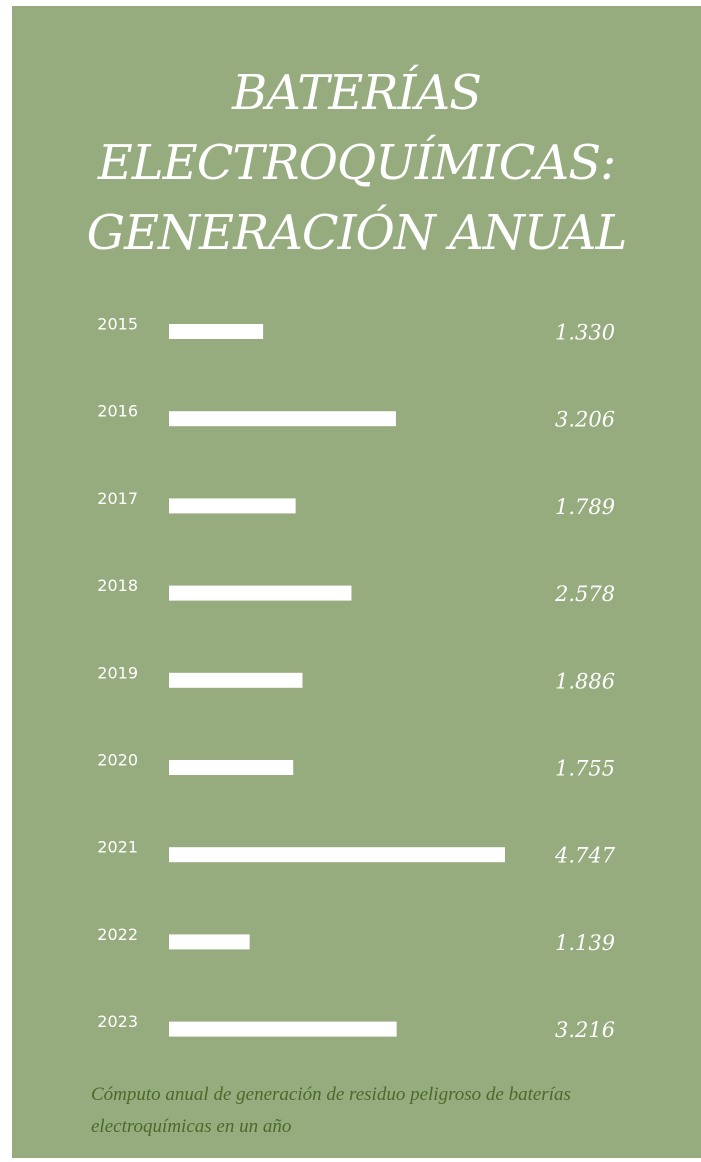 The height and width of the screenshot is (1162, 701). Describe the element at coordinates (585, 333) in the screenshot. I see `value-label: 1.330` at that location.